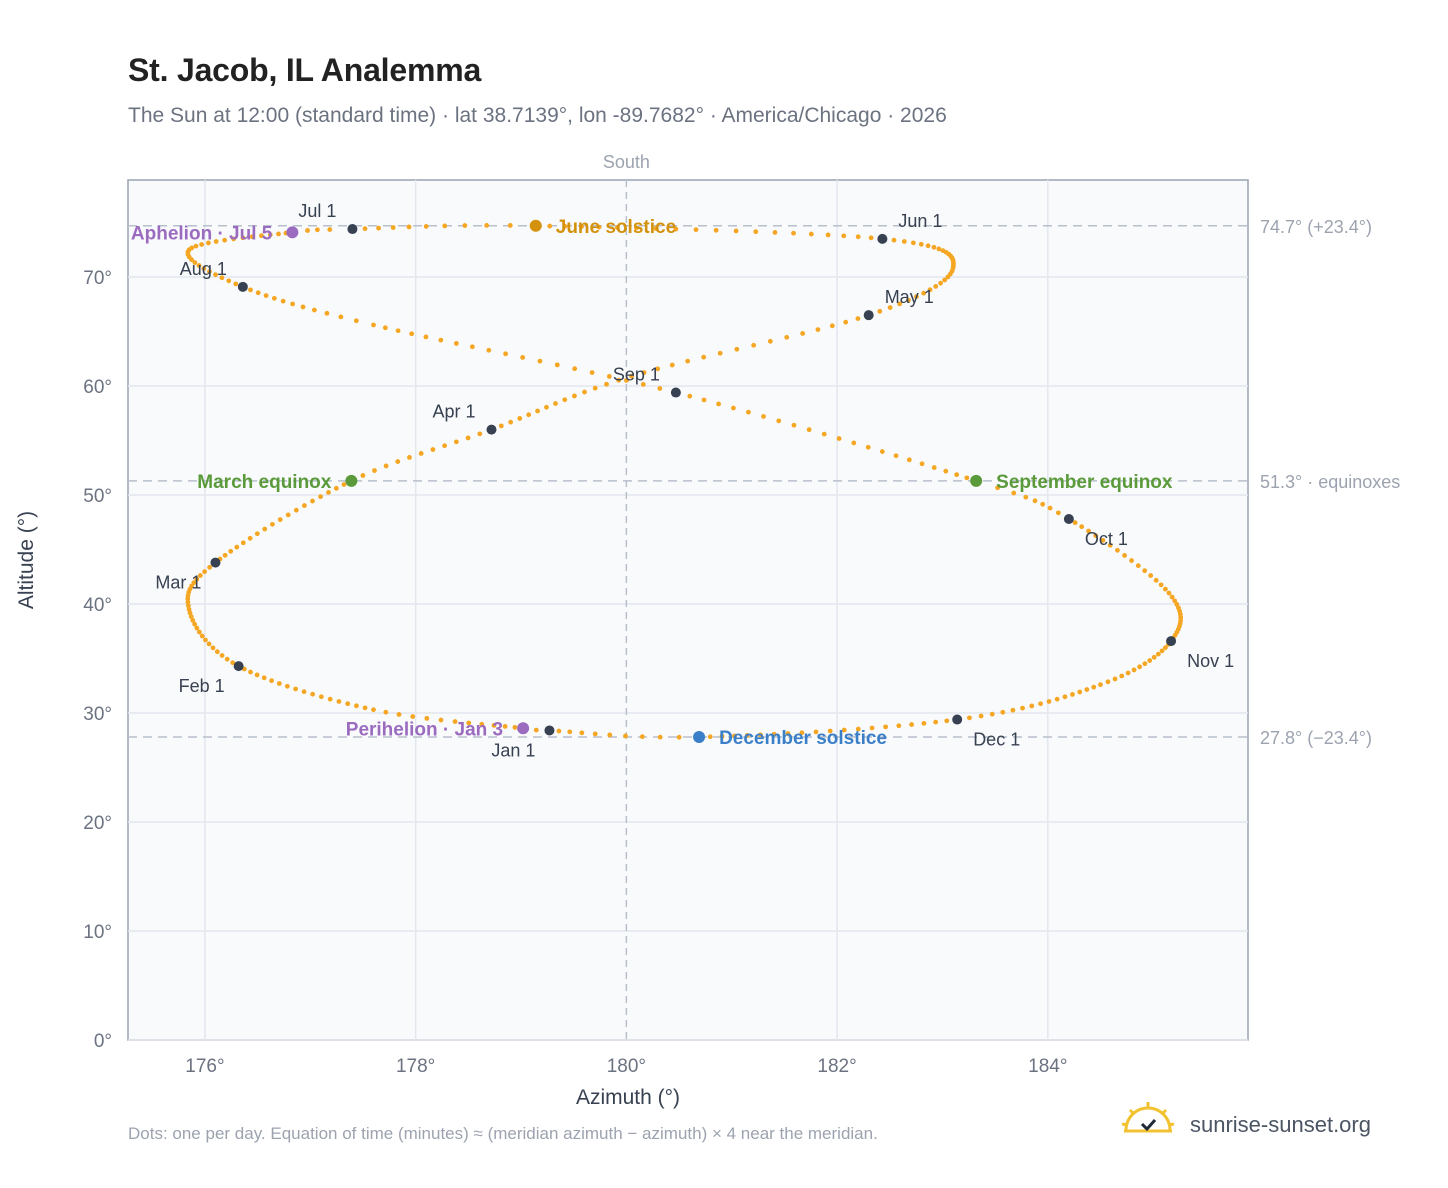  Describe the element at coordinates (513, 750) in the screenshot. I see `month-marker-label: Jan 1` at that location.